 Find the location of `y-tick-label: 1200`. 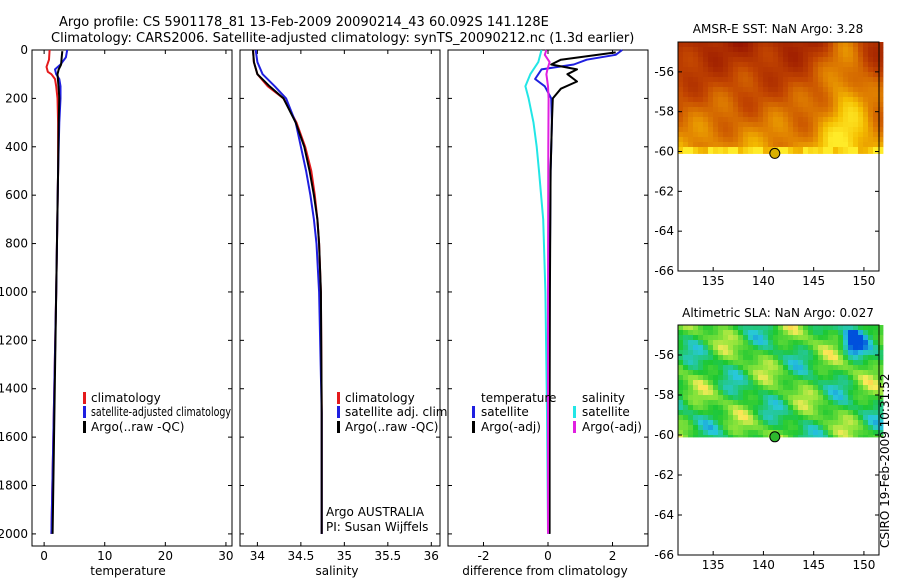

y-tick-label: 1200 is located at coordinates (14, 340).